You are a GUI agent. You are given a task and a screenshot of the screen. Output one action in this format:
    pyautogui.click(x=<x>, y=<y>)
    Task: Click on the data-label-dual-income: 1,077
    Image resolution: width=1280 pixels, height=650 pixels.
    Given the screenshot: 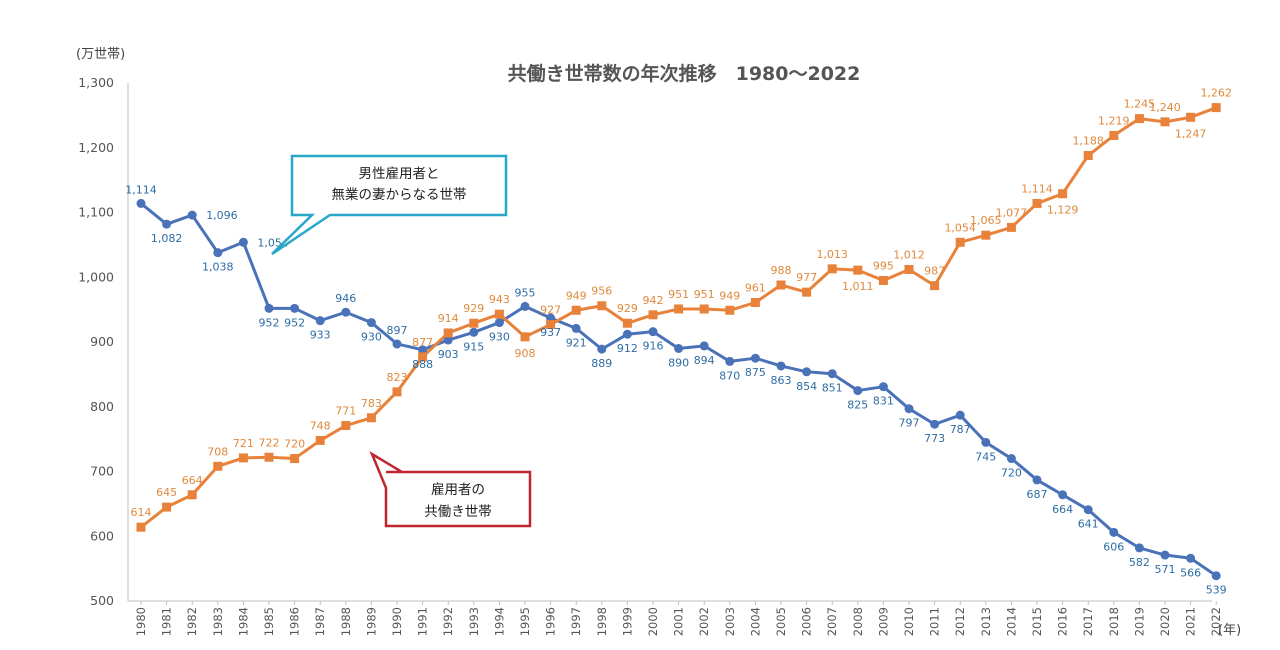 What is the action you would take?
    pyautogui.click(x=1012, y=212)
    